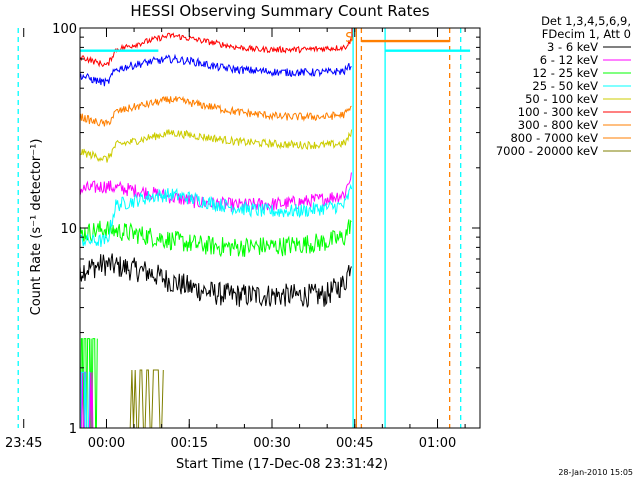 This screenshot has width=640, height=480. What do you see at coordinates (561, 99) in the screenshot?
I see `legend-label-4: 50 - 100 keV` at bounding box center [561, 99].